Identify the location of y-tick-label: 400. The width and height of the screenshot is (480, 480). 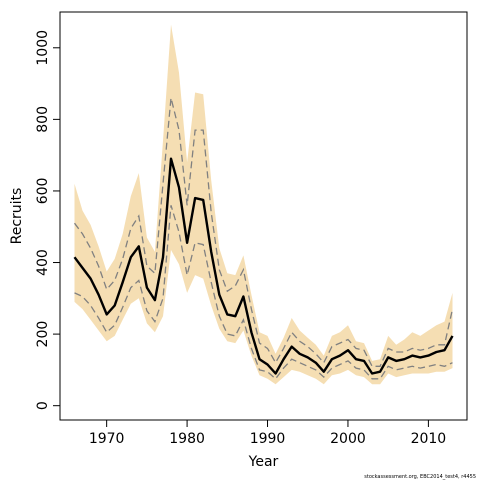
(43, 262).